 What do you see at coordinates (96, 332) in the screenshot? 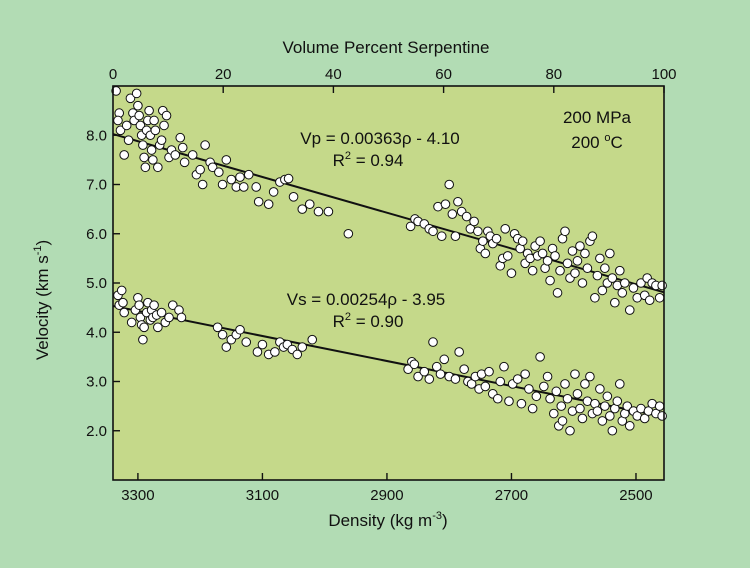
I see `y-tick-label: 4.0` at bounding box center [96, 332].